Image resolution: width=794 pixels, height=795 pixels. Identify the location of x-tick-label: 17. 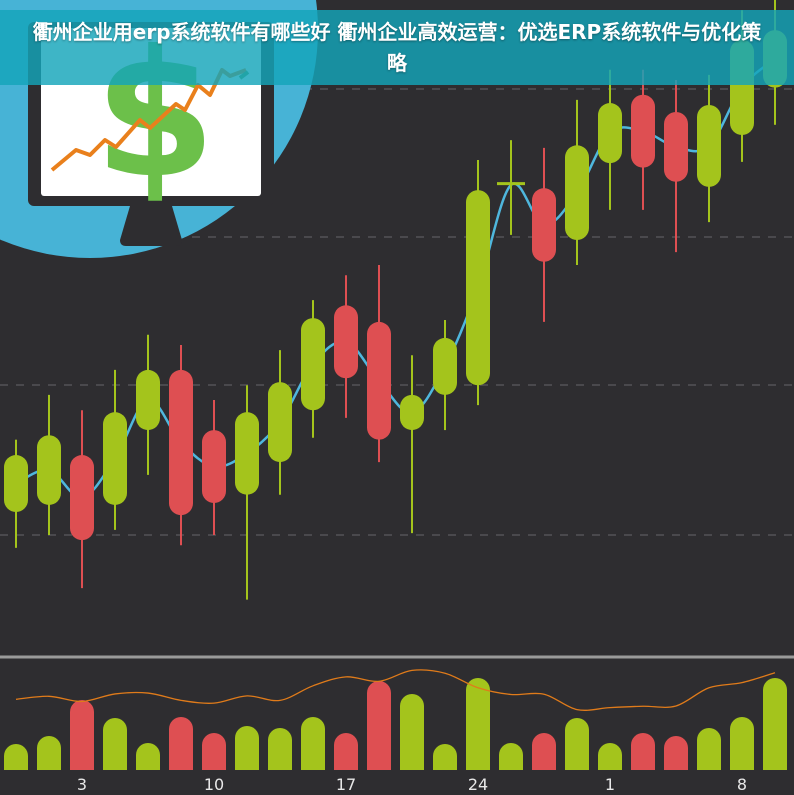
(346, 784).